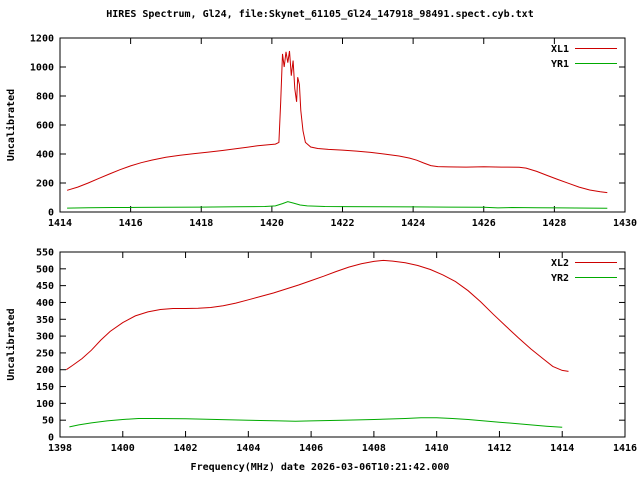 This screenshot has height=480, width=640. Describe the element at coordinates (625, 223) in the screenshot. I see `x-tick-label: 1430` at that location.